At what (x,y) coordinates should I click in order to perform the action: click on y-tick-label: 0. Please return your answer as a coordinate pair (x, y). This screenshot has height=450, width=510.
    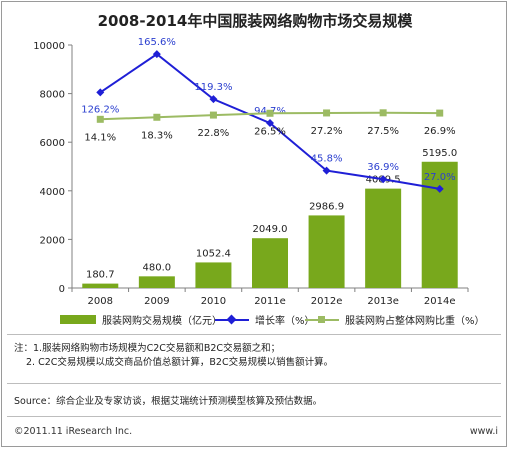
    Looking at the image, I should click on (62, 289).